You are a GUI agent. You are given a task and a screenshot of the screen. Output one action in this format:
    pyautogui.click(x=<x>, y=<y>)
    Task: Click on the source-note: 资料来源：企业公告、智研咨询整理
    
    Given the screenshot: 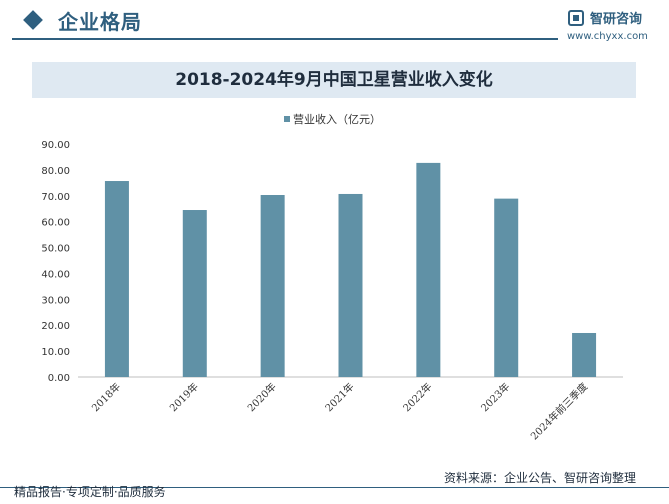 What is the action you would take?
    pyautogui.click(x=540, y=478)
    